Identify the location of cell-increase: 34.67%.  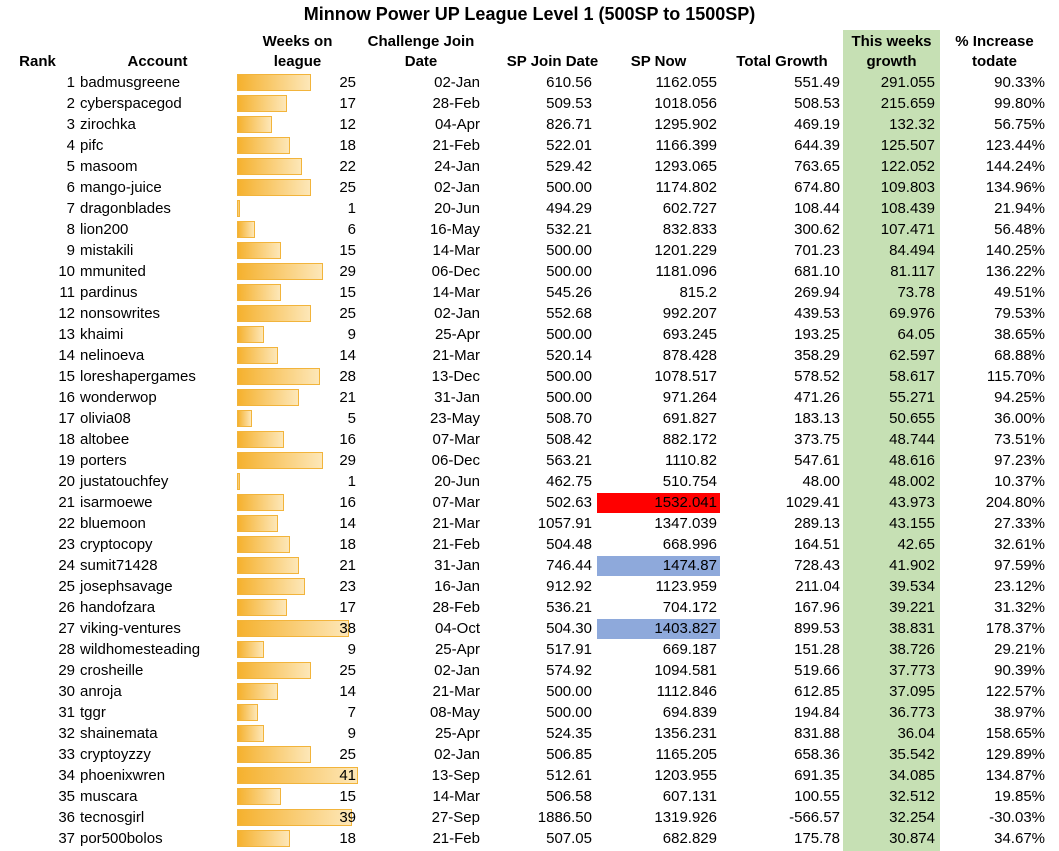
(1019, 838).